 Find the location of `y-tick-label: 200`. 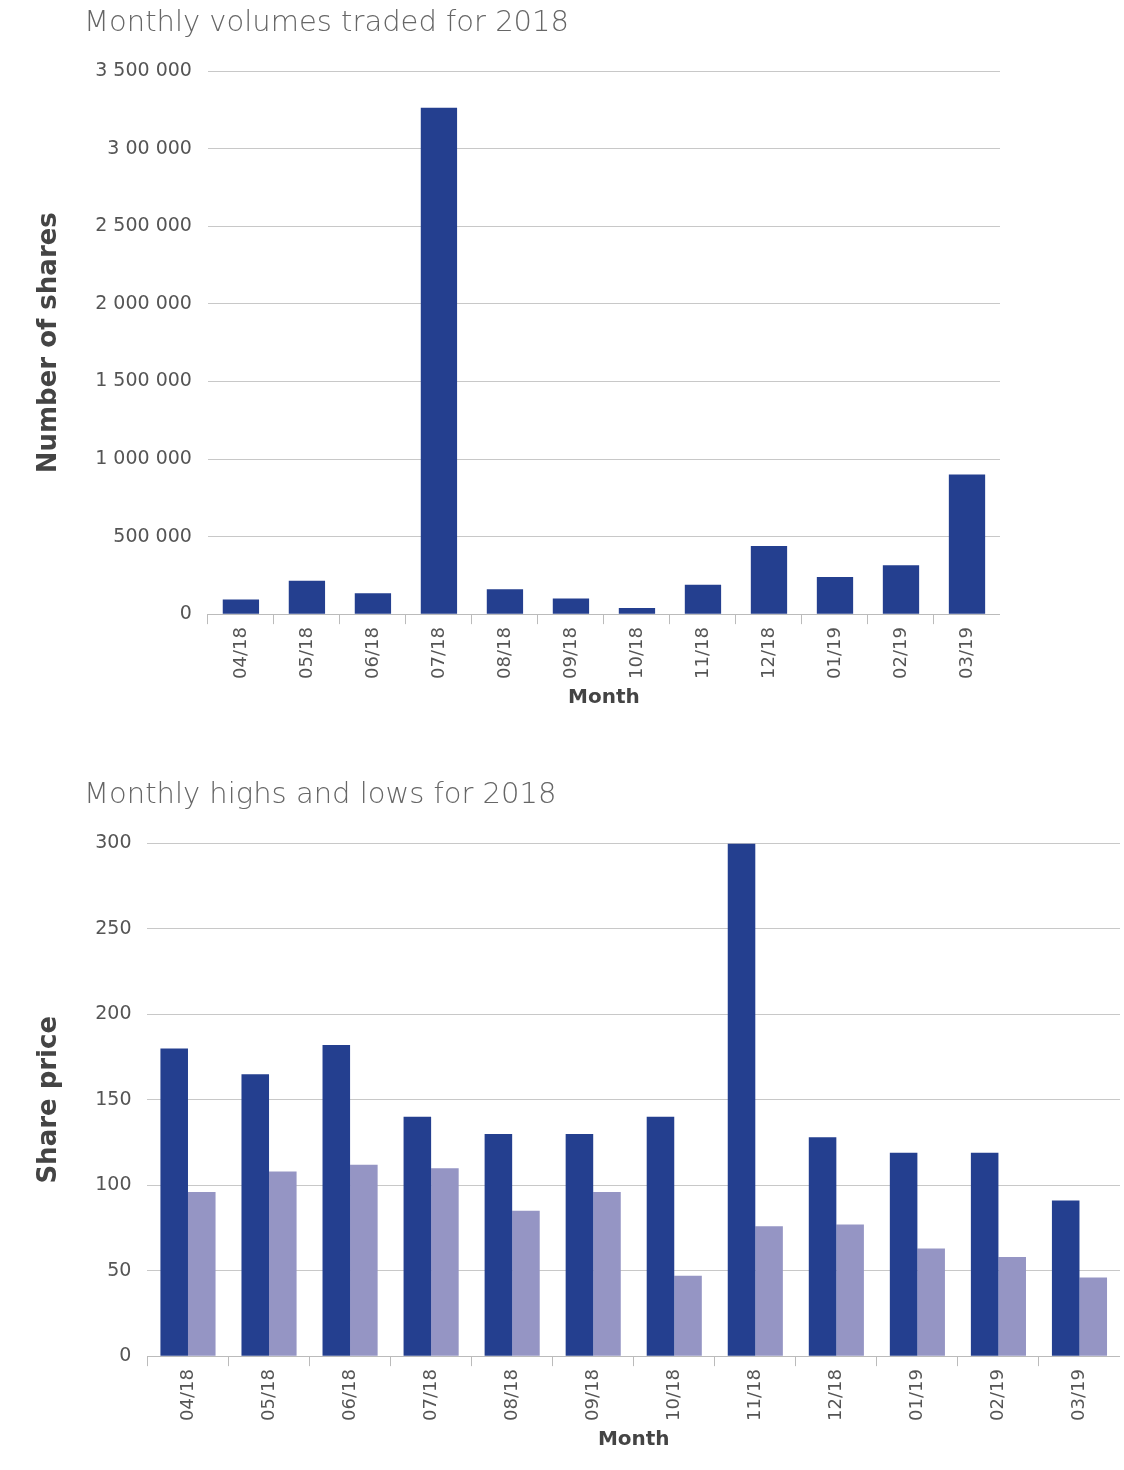

y-tick-label: 200 is located at coordinates (113, 1012).